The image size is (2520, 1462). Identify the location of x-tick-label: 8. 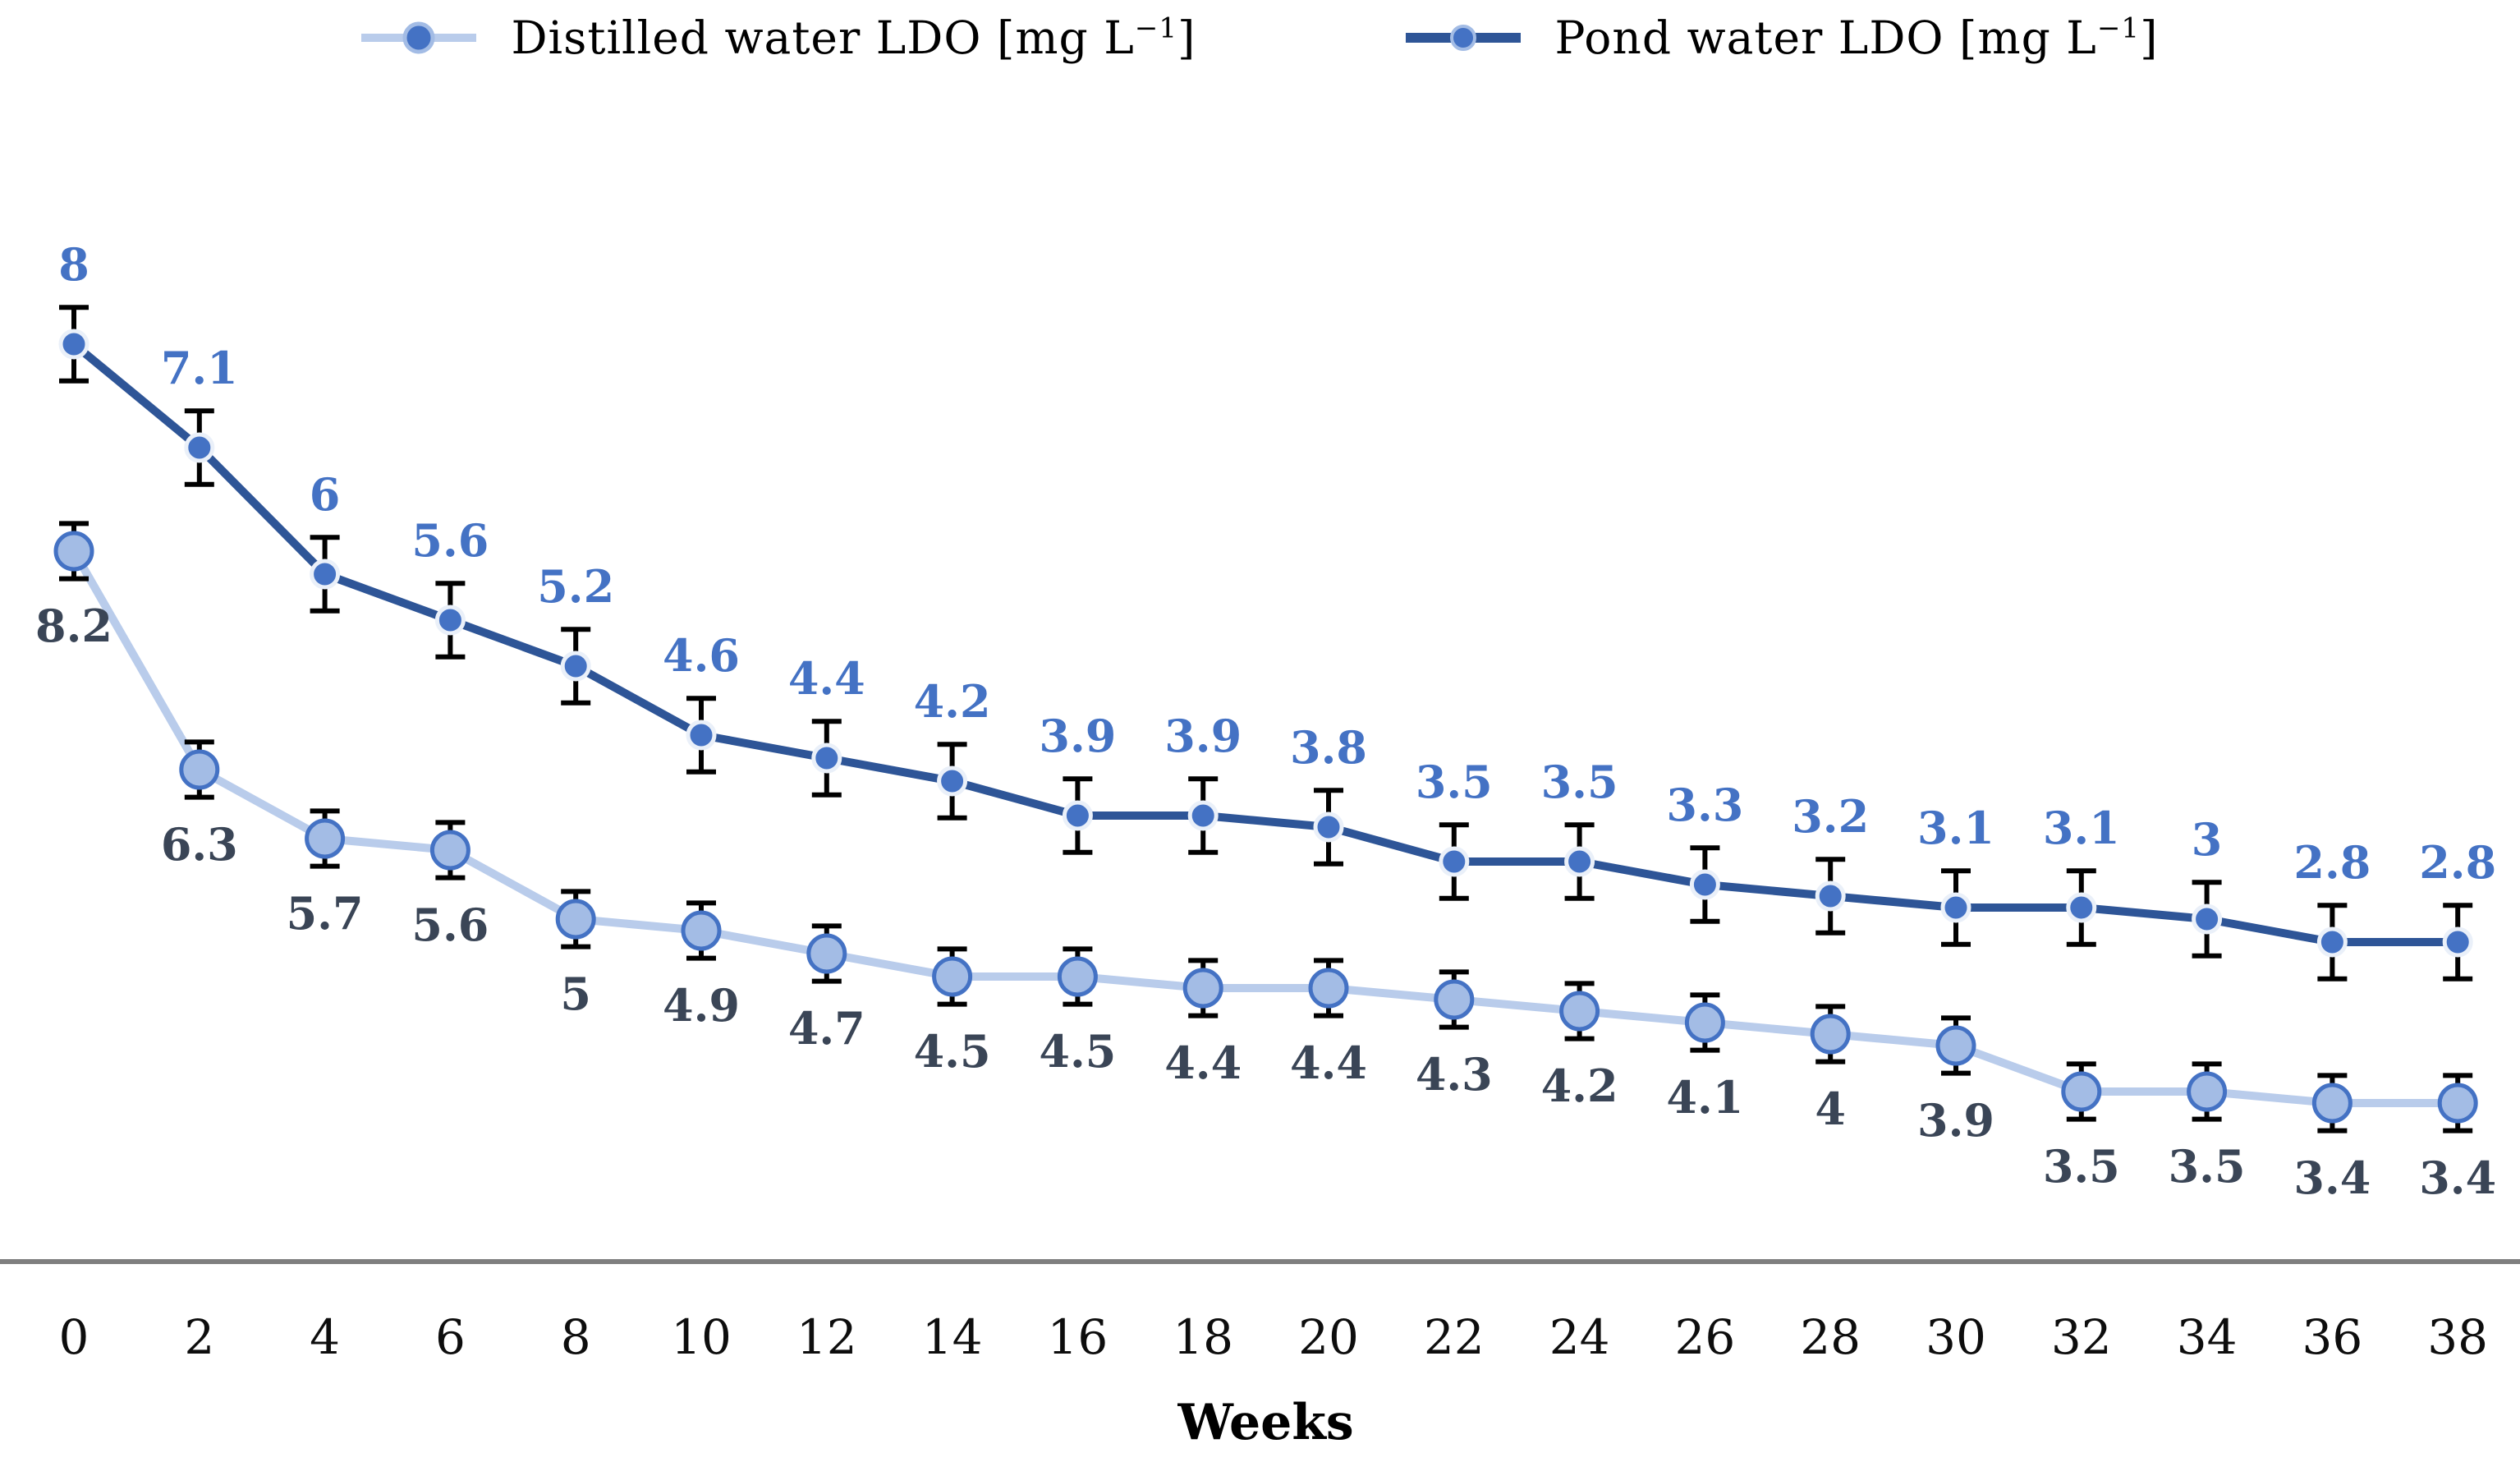
(576, 1337).